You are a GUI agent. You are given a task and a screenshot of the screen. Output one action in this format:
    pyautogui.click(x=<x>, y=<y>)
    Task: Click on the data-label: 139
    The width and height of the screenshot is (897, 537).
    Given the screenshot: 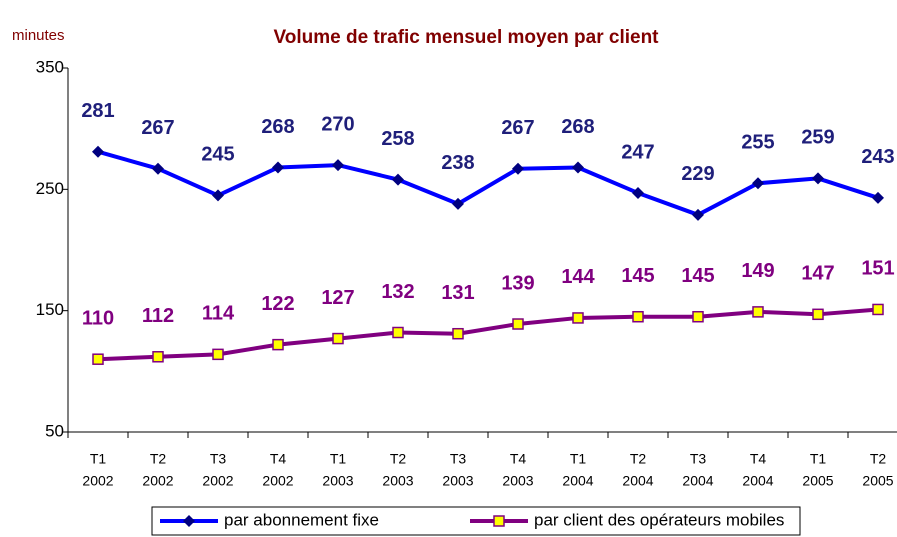 What is the action you would take?
    pyautogui.click(x=517, y=283)
    